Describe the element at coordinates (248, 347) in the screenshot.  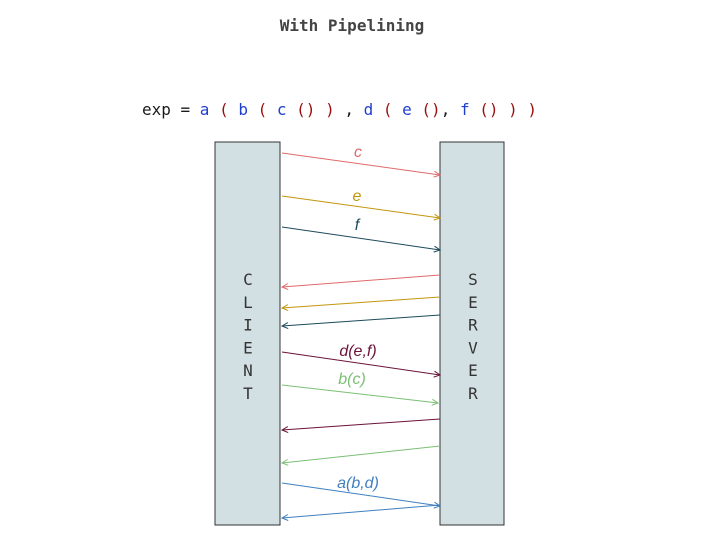
I see `client-label-letter: E` at that location.